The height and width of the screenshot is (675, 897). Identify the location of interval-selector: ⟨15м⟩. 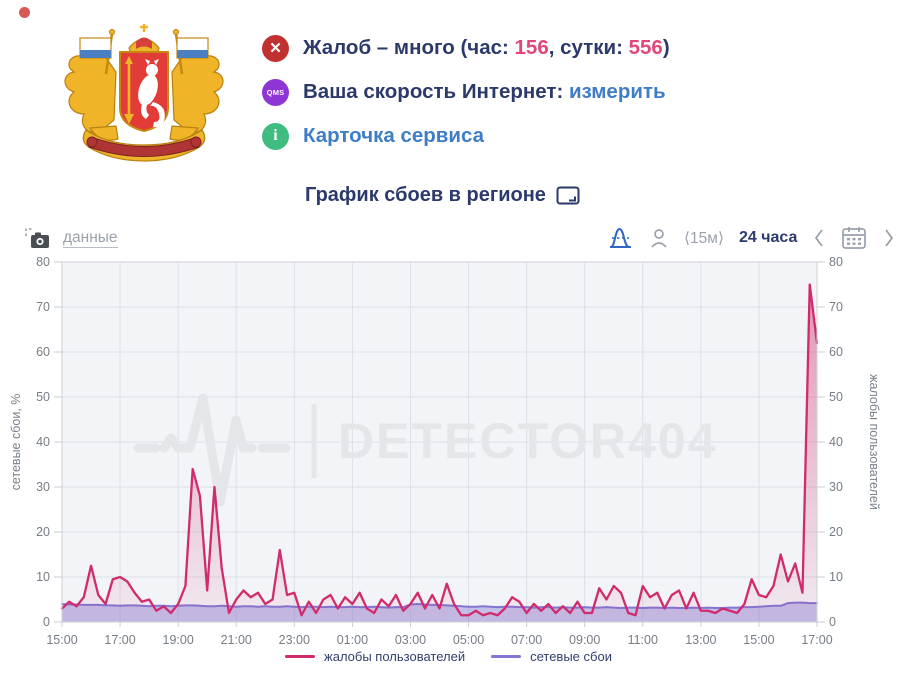
(704, 238).